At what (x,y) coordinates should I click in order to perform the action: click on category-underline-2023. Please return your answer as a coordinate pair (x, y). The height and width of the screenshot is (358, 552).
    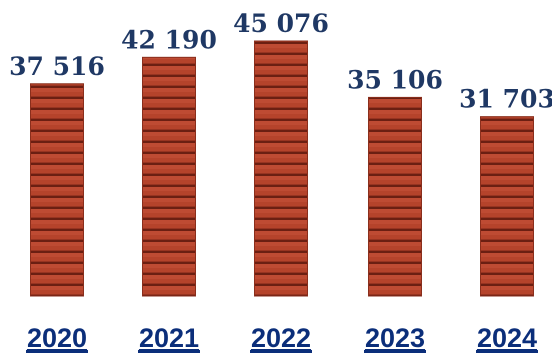
    Looking at the image, I should click on (395, 351).